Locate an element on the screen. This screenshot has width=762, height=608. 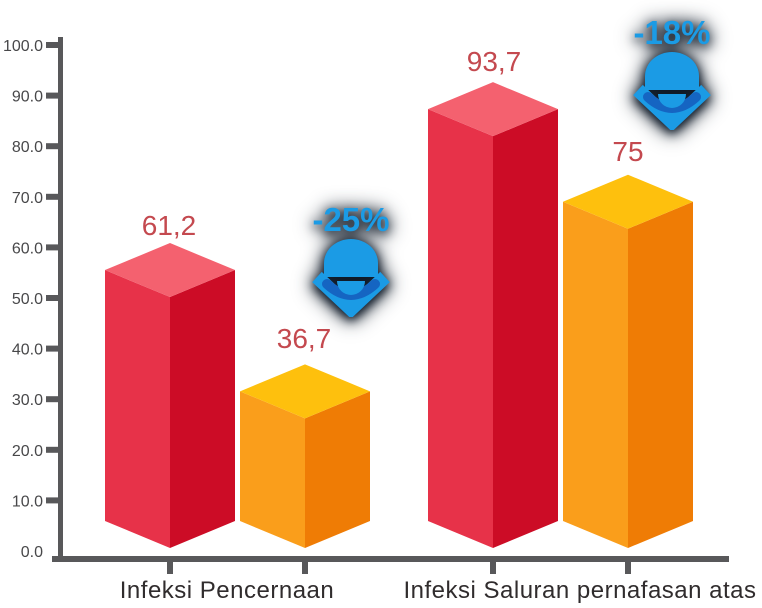
y-tick-label: 100.0 is located at coordinates (23, 46).